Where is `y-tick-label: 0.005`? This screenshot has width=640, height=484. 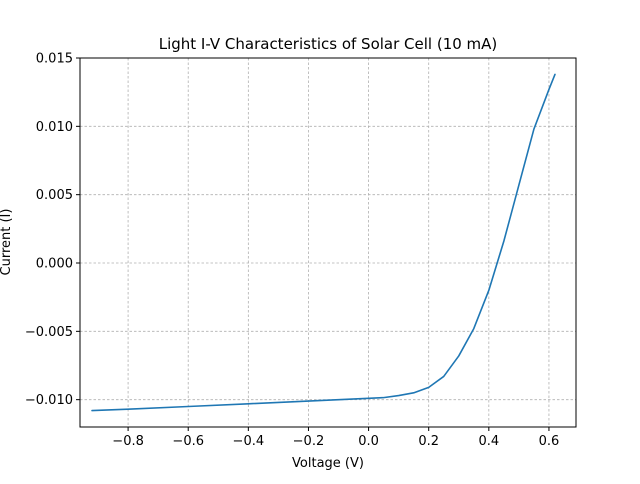
y-tick-label: 0.005 is located at coordinates (54, 195).